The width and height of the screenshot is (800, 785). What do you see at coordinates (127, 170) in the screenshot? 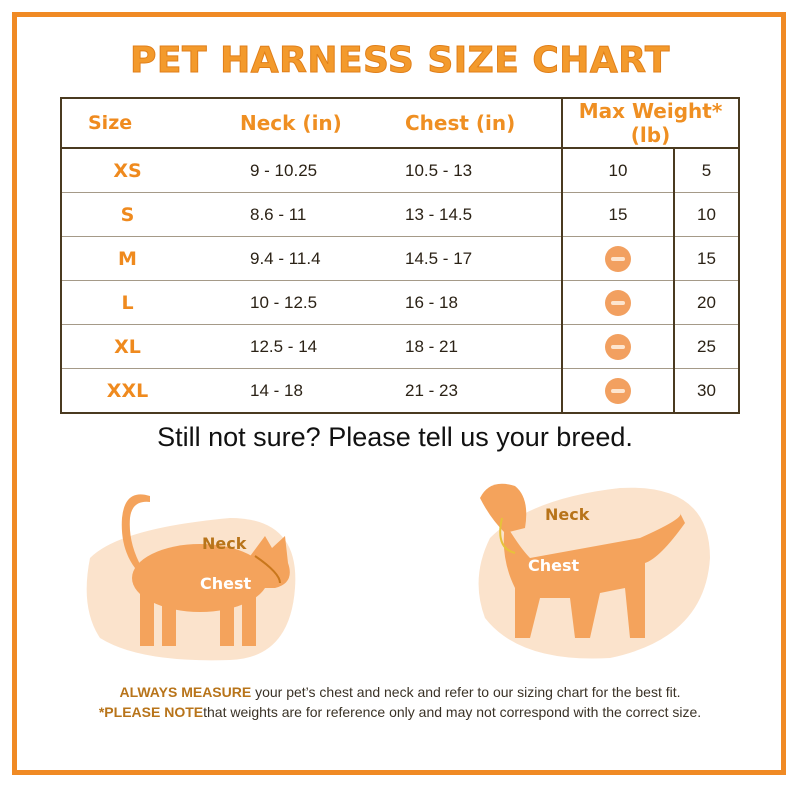
I see `size-cell: XS` at bounding box center [127, 170].